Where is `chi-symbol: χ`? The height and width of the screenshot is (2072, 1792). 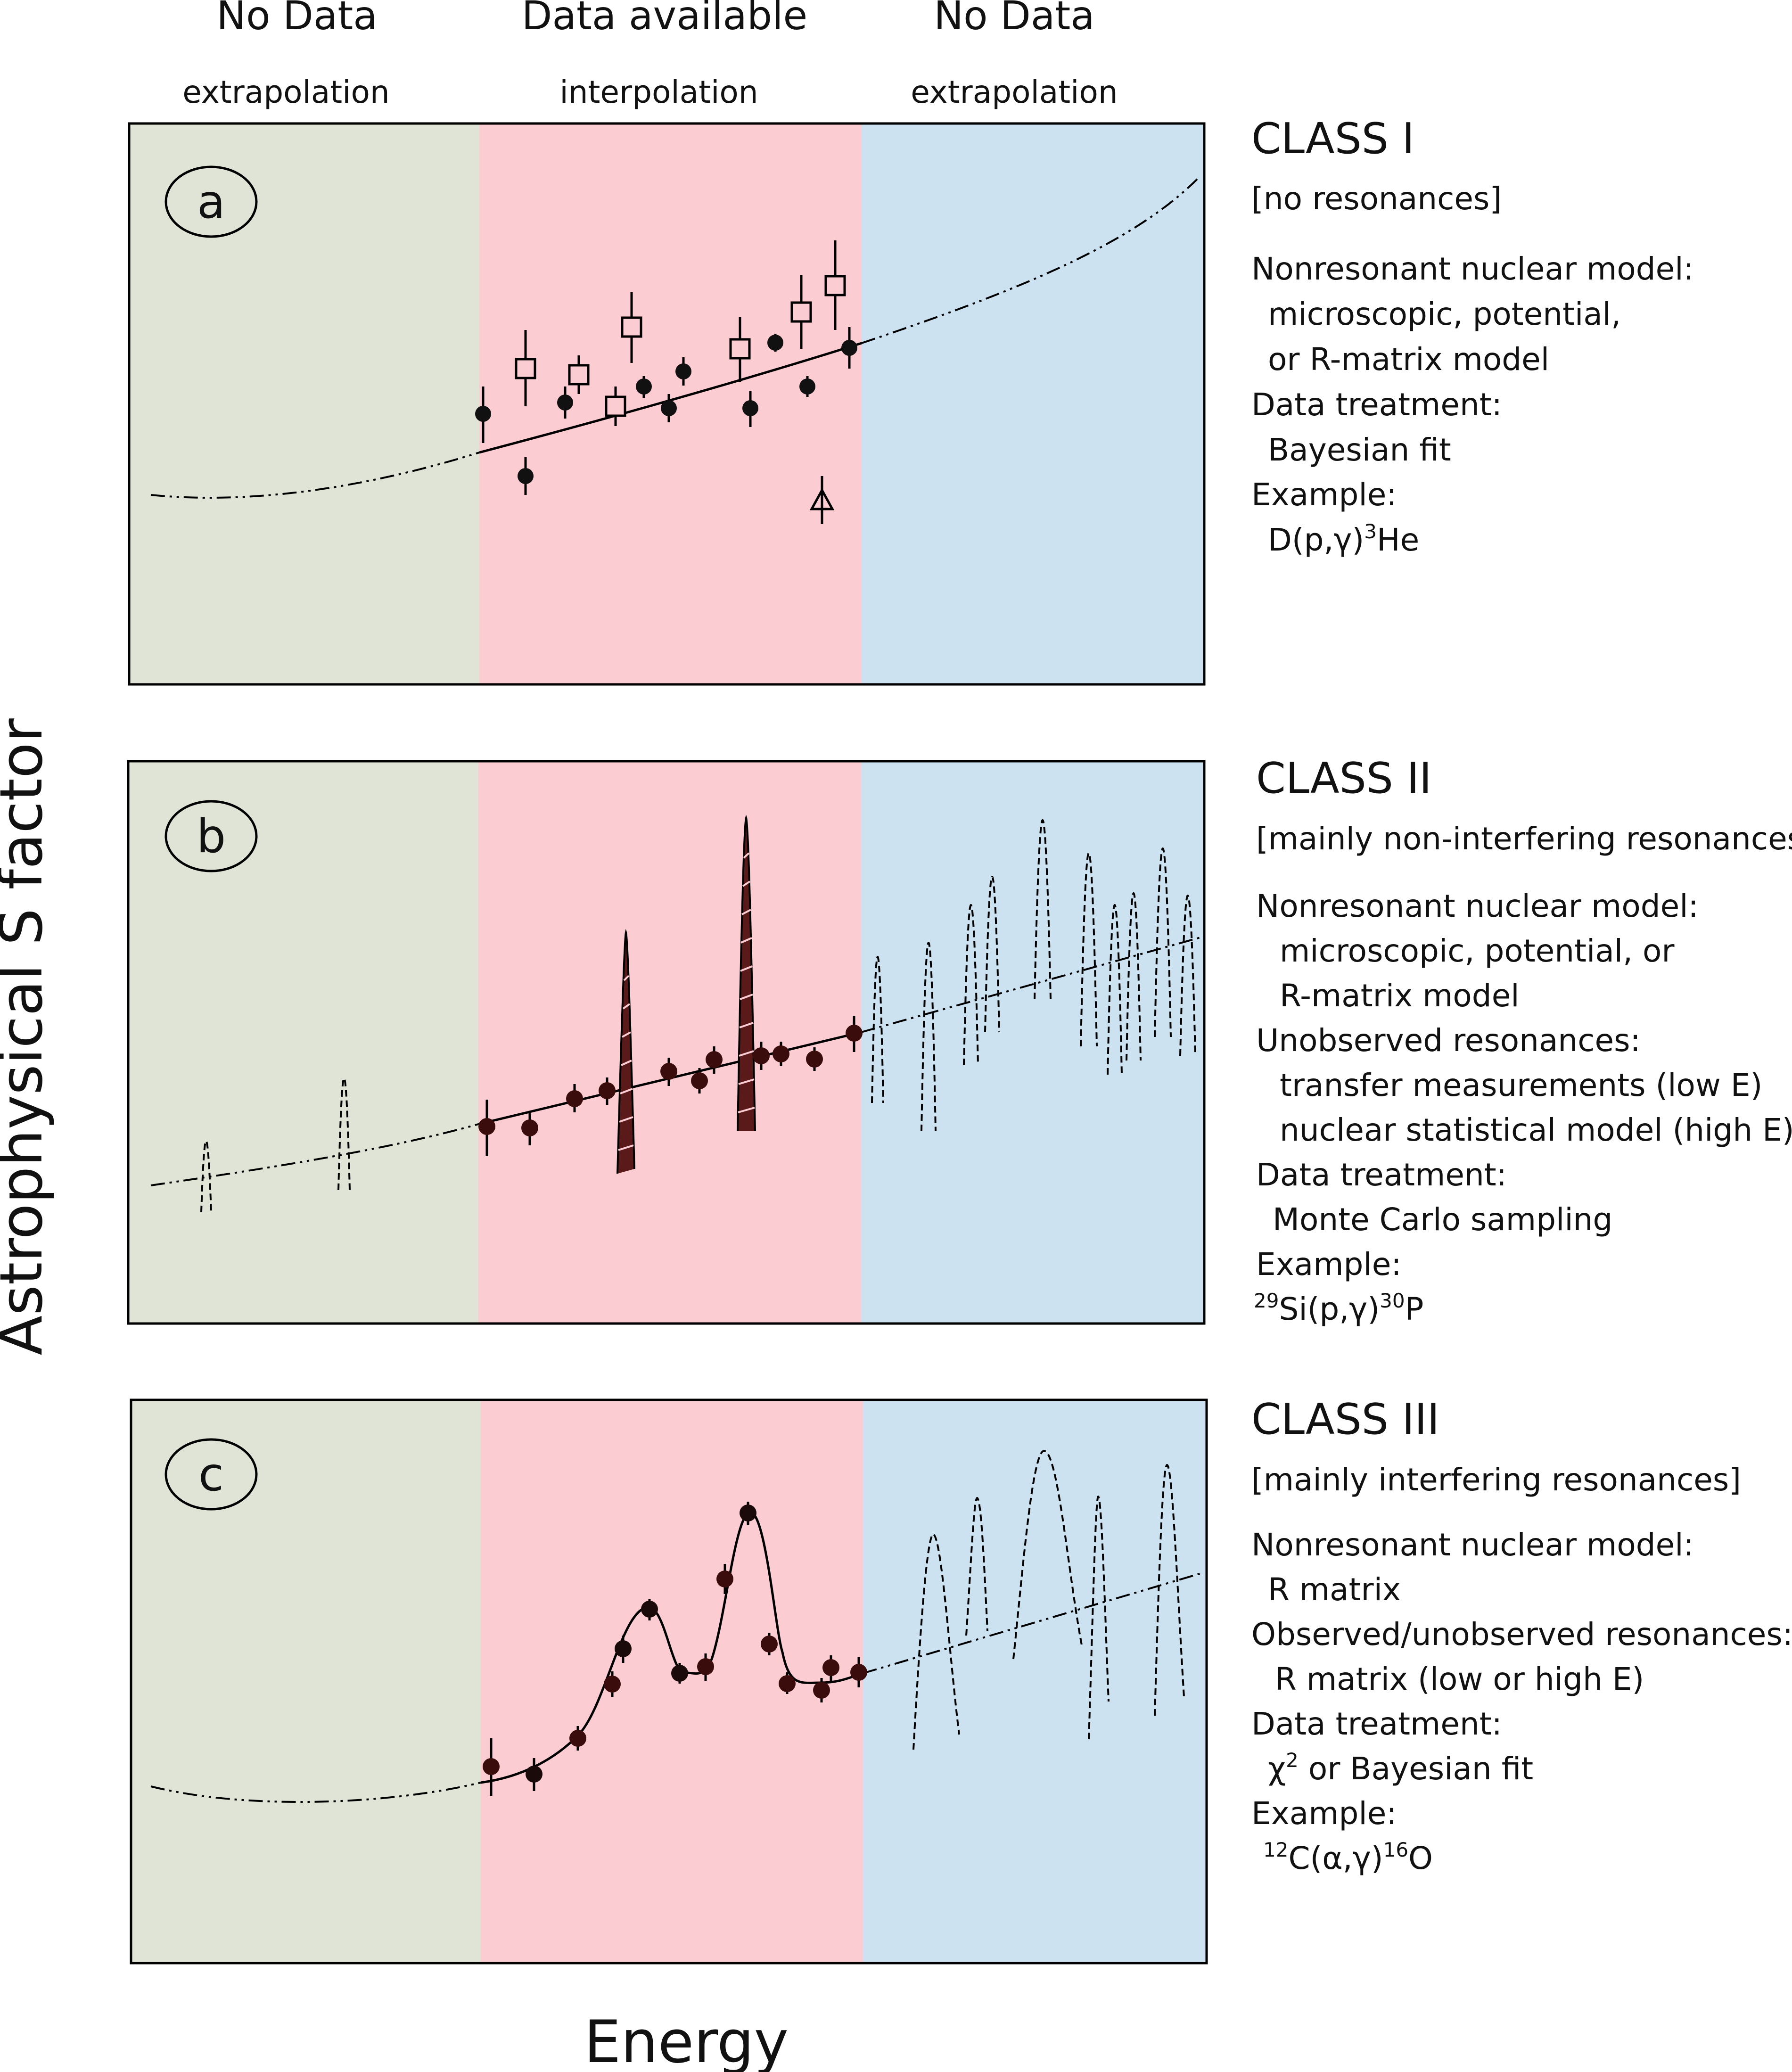
chi-symbol: χ is located at coordinates (1277, 1769).